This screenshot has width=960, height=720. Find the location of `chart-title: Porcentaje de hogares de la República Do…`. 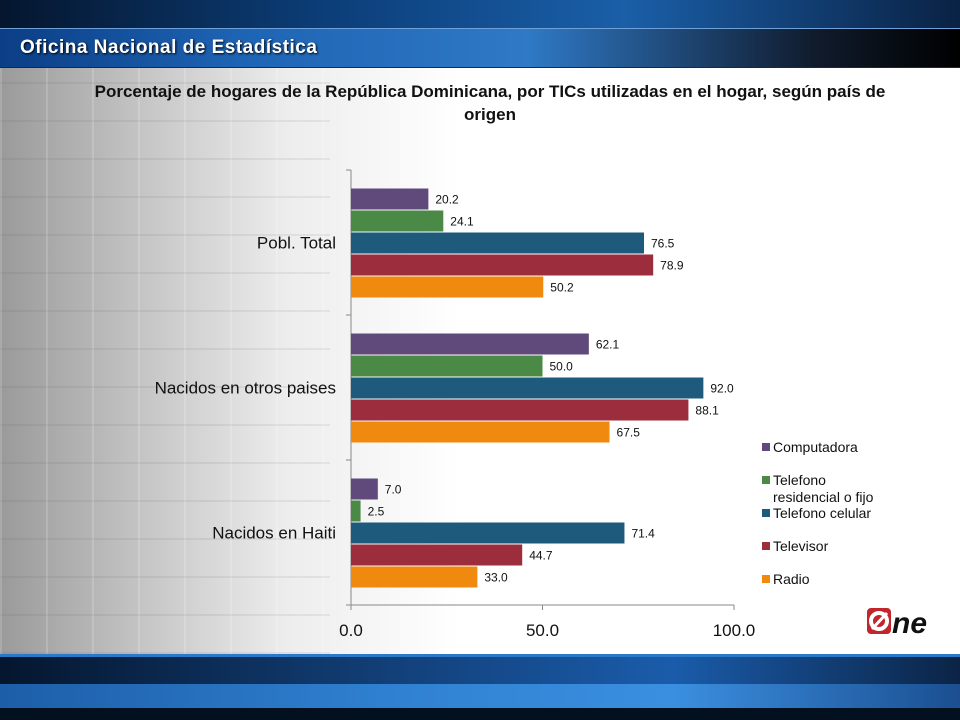

chart-title: Porcentaje de hogares de la República Do… is located at coordinates (490, 103).